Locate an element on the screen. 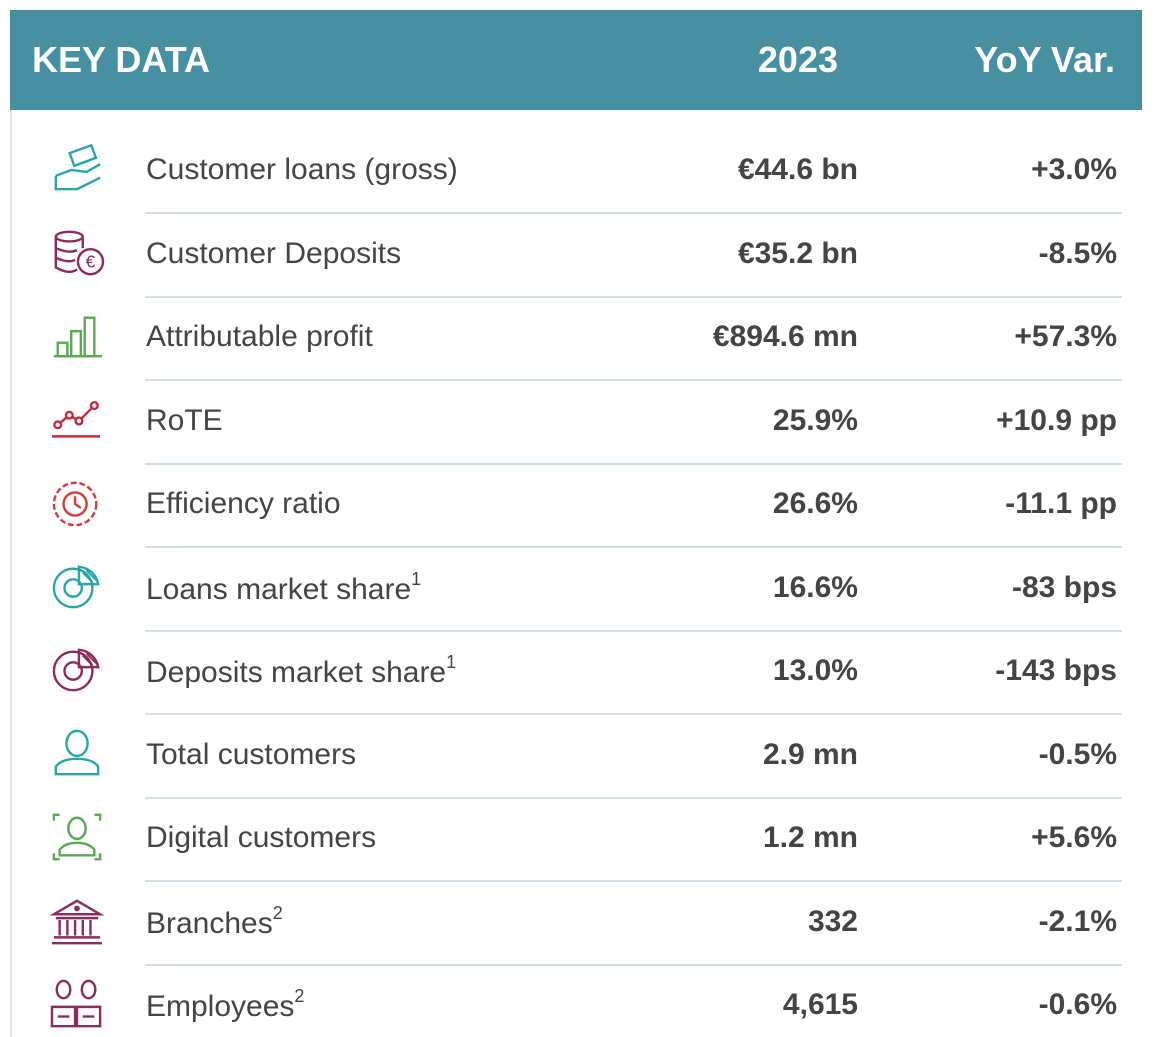  label-text: Digital customers is located at coordinates (261, 837).